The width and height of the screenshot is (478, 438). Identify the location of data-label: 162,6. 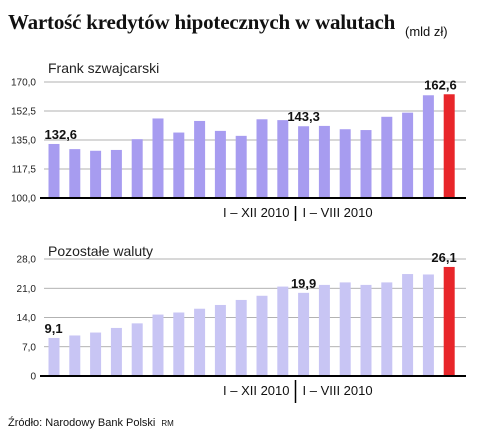
(440, 84).